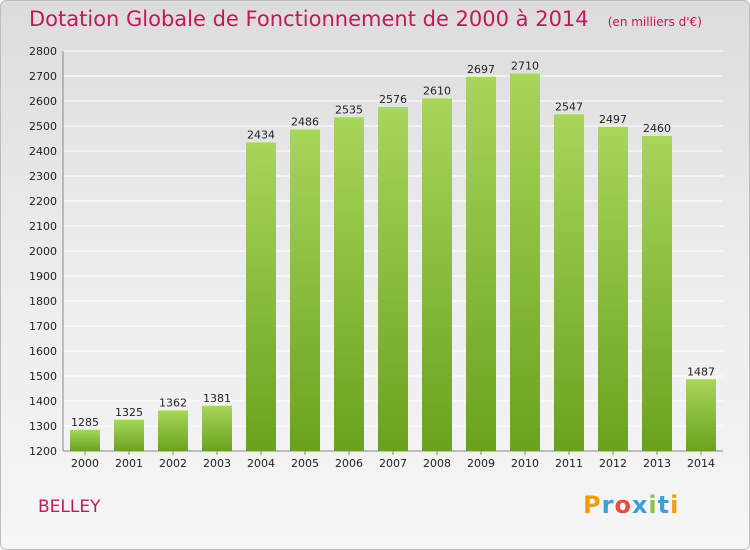 Image resolution: width=750 pixels, height=550 pixels. What do you see at coordinates (261, 463) in the screenshot?
I see `x-tick-label: 2004` at bounding box center [261, 463].